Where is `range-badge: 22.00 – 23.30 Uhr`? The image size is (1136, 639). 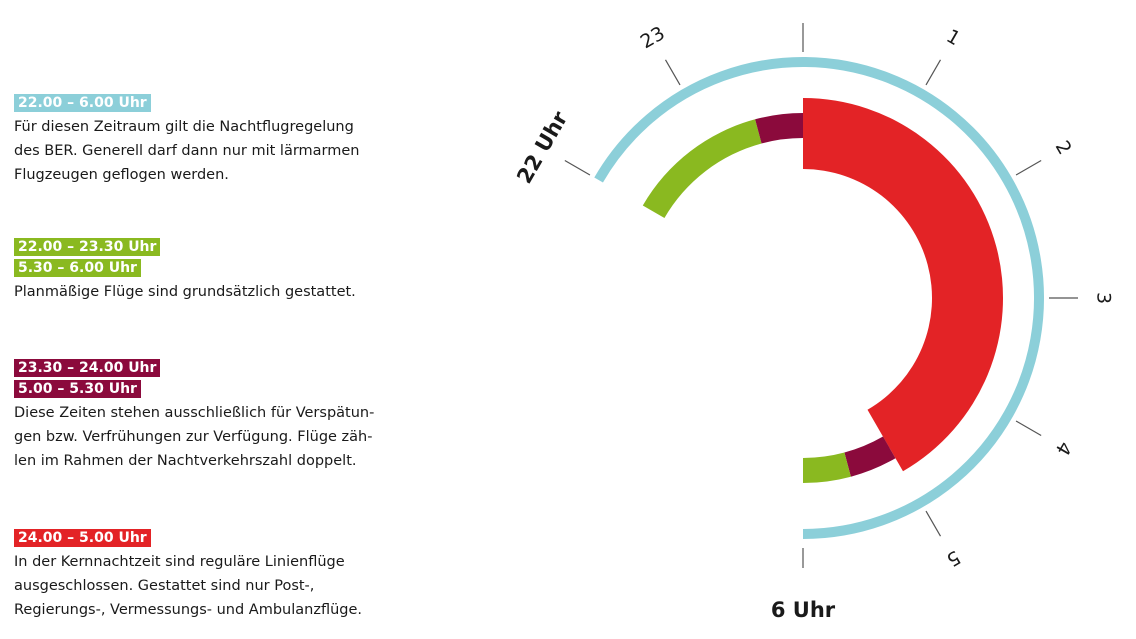 range-badge: 22.00 – 23.30 Uhr is located at coordinates (87, 247).